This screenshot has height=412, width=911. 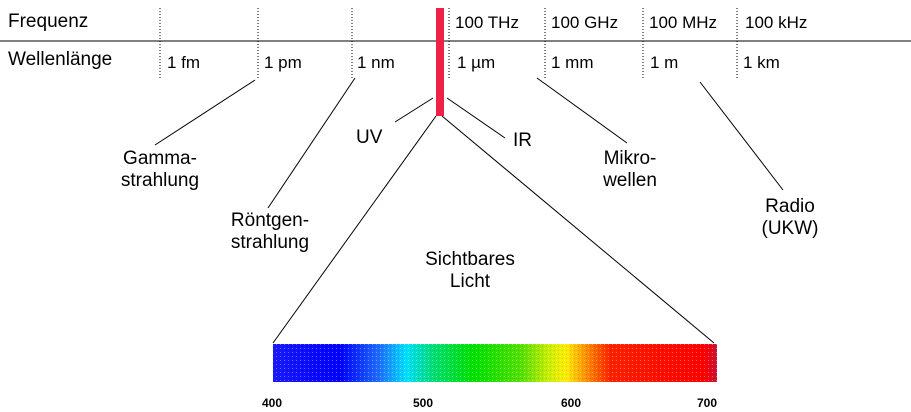 I want to click on microwave-label: Mikro-wellen, so click(x=630, y=169).